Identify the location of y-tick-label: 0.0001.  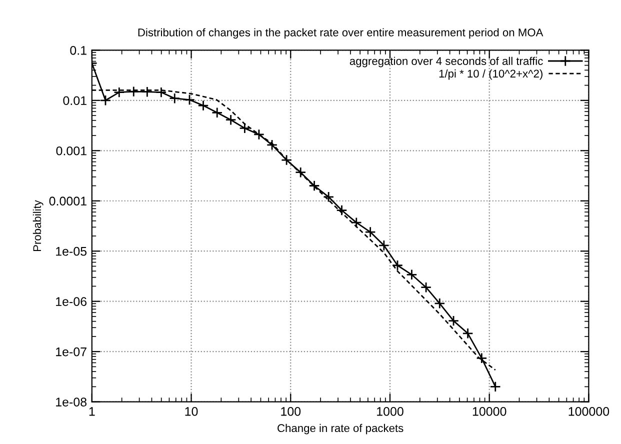
(67, 201).